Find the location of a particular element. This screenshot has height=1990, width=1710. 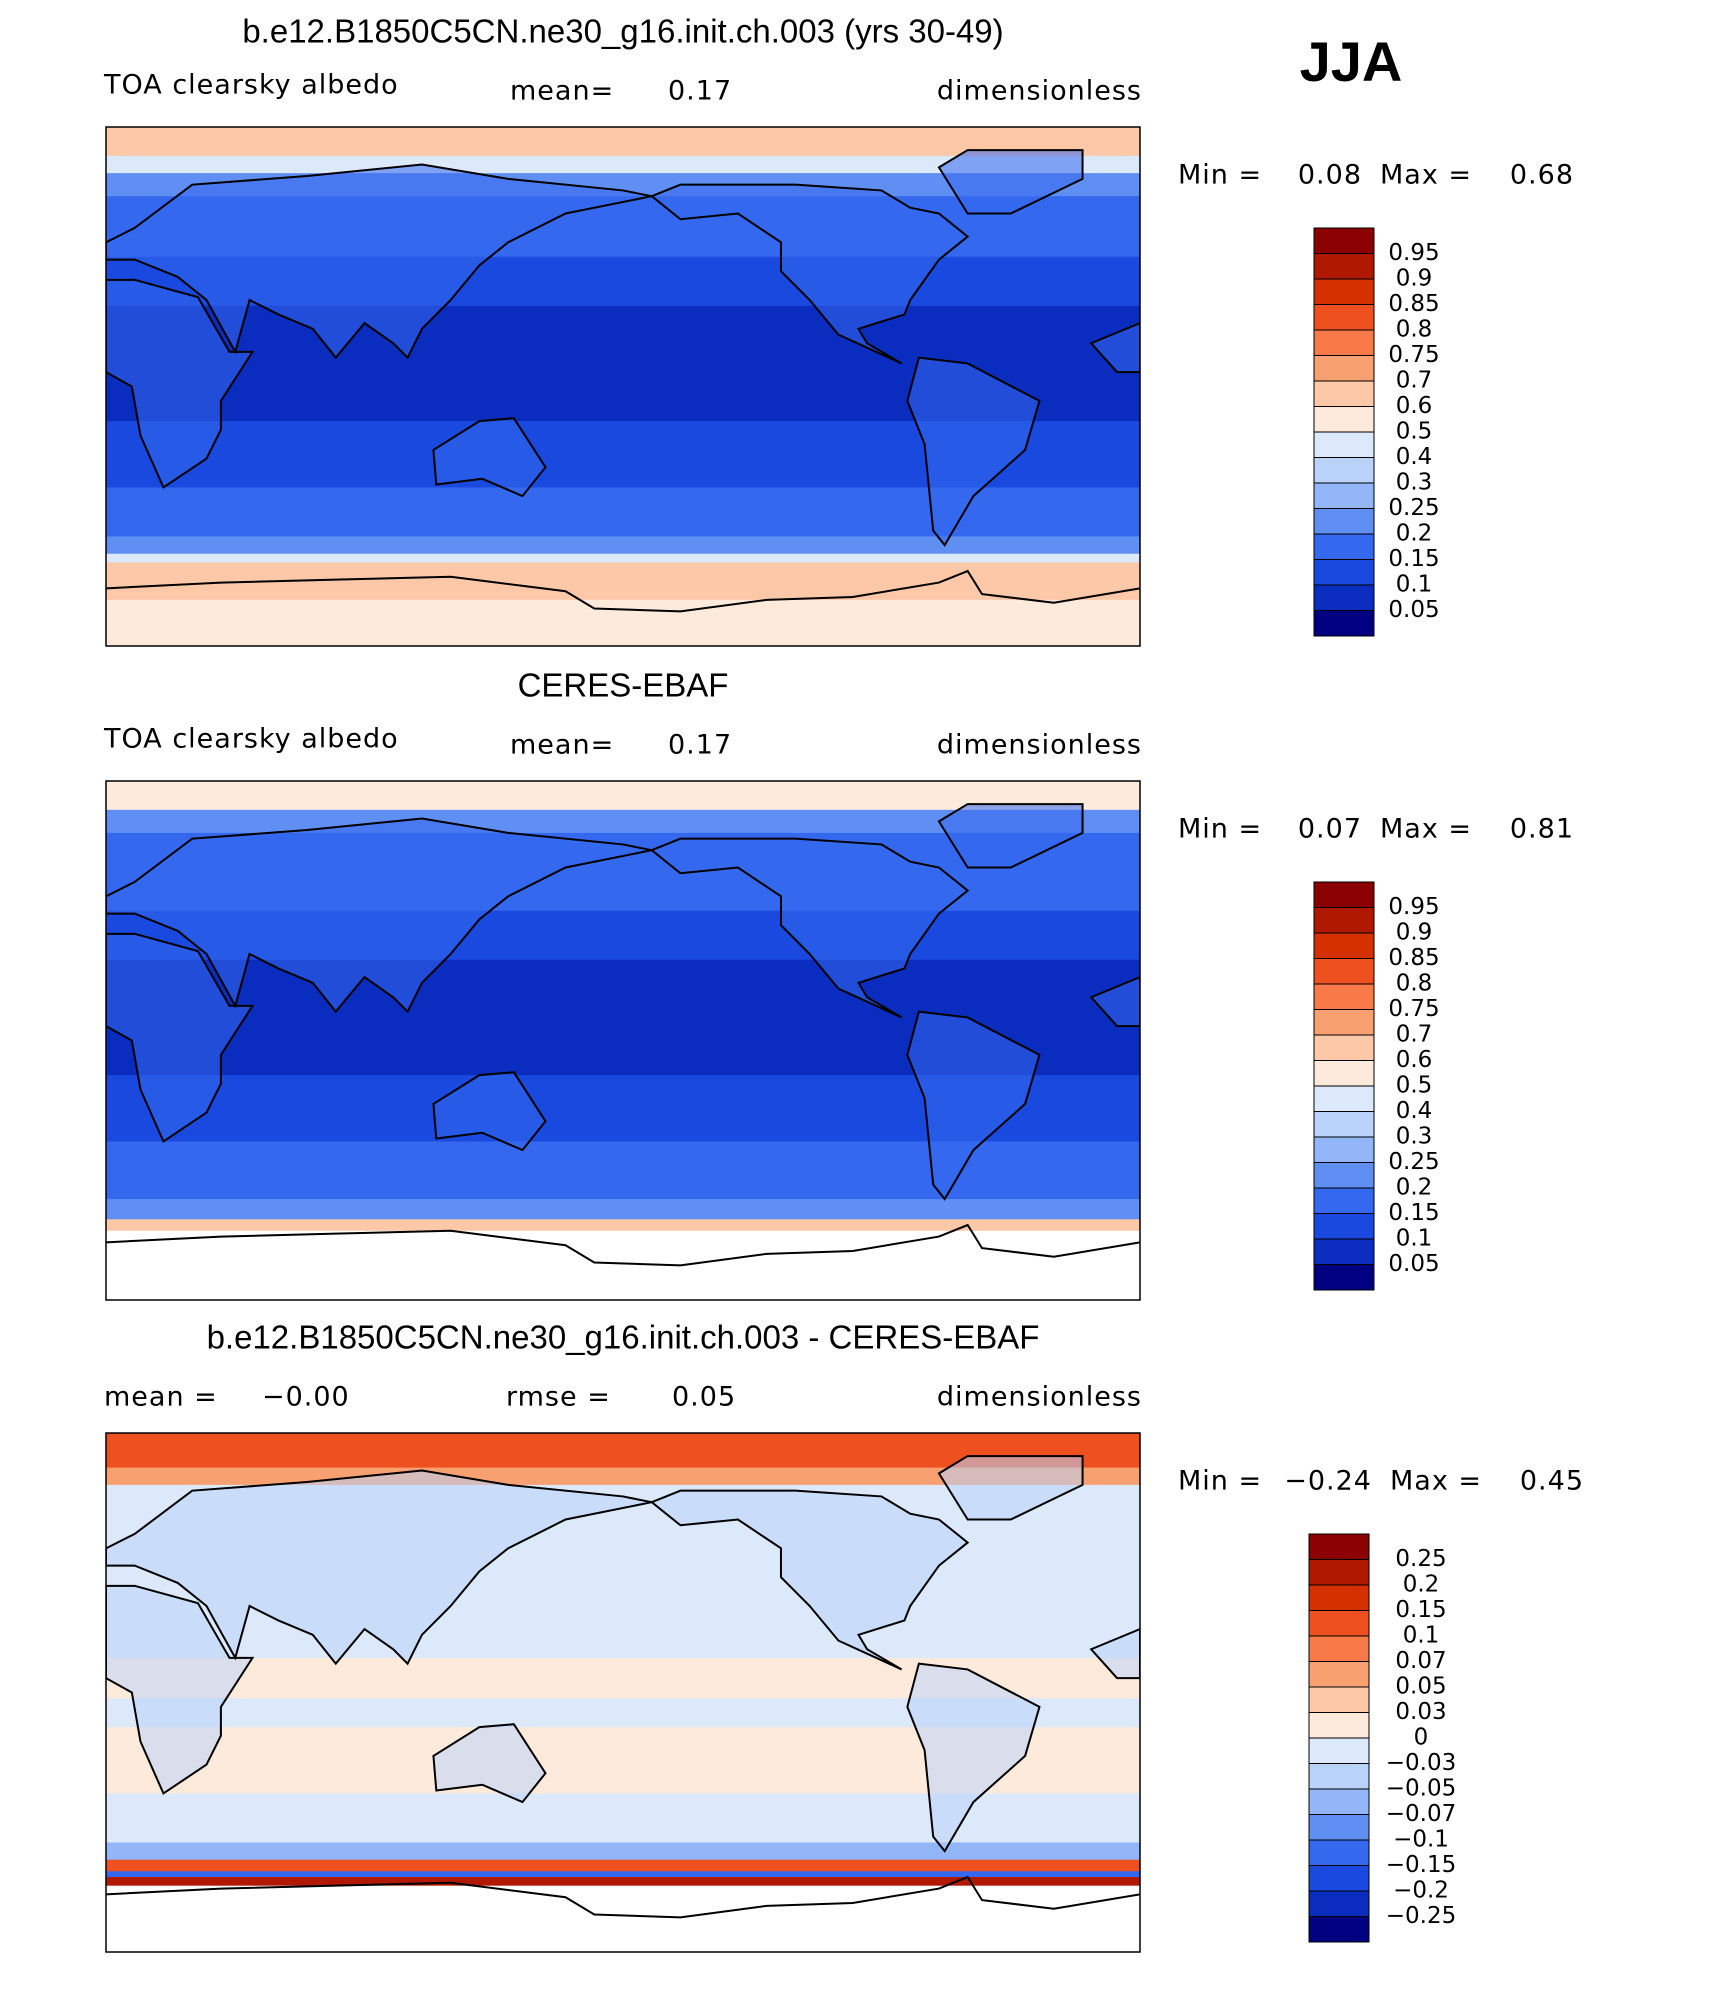

stat-value: 0.17 is located at coordinates (700, 91).